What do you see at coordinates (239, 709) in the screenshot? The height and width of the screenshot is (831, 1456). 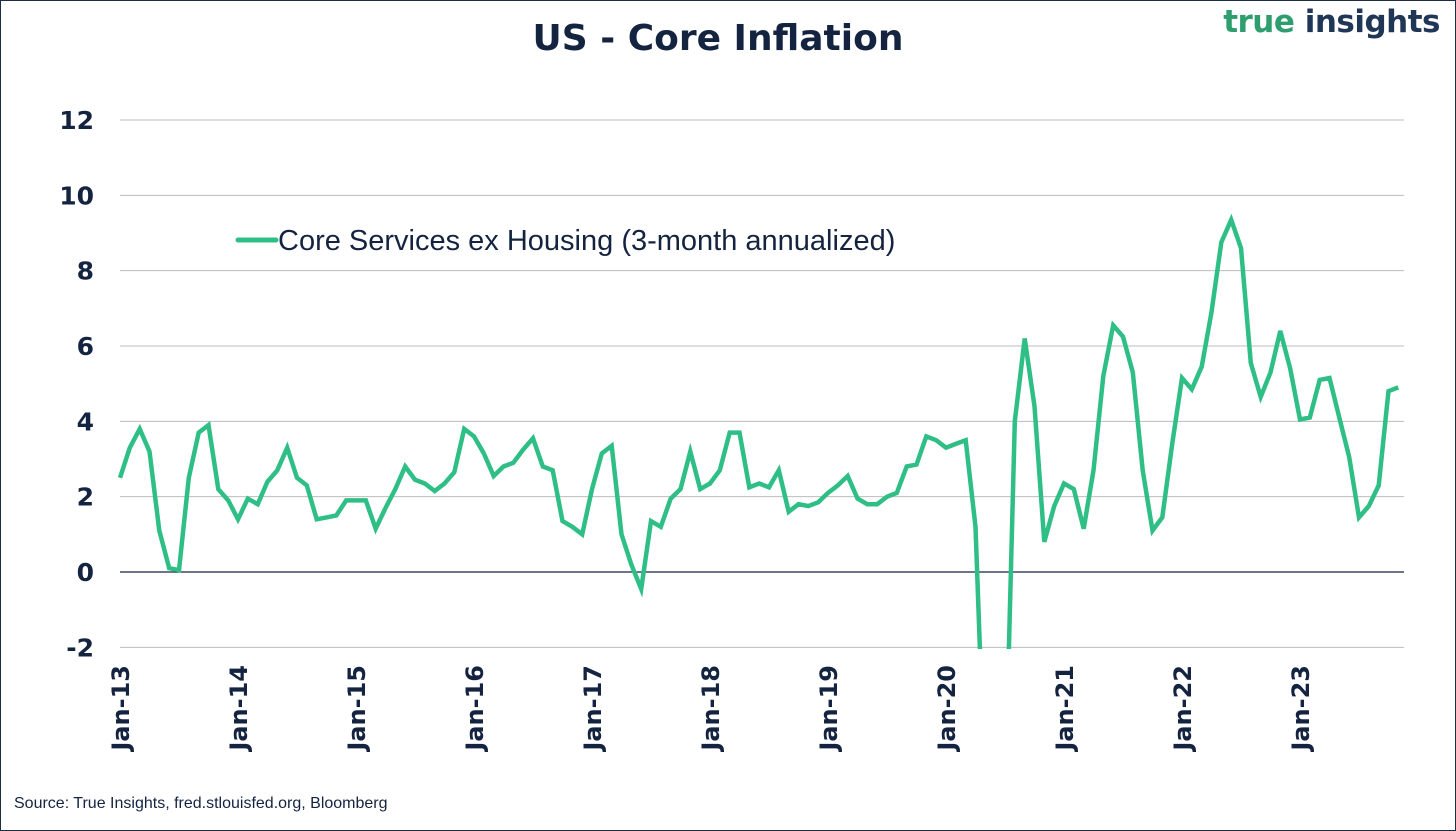 I see `x-tick-label: Jan-14` at bounding box center [239, 709].